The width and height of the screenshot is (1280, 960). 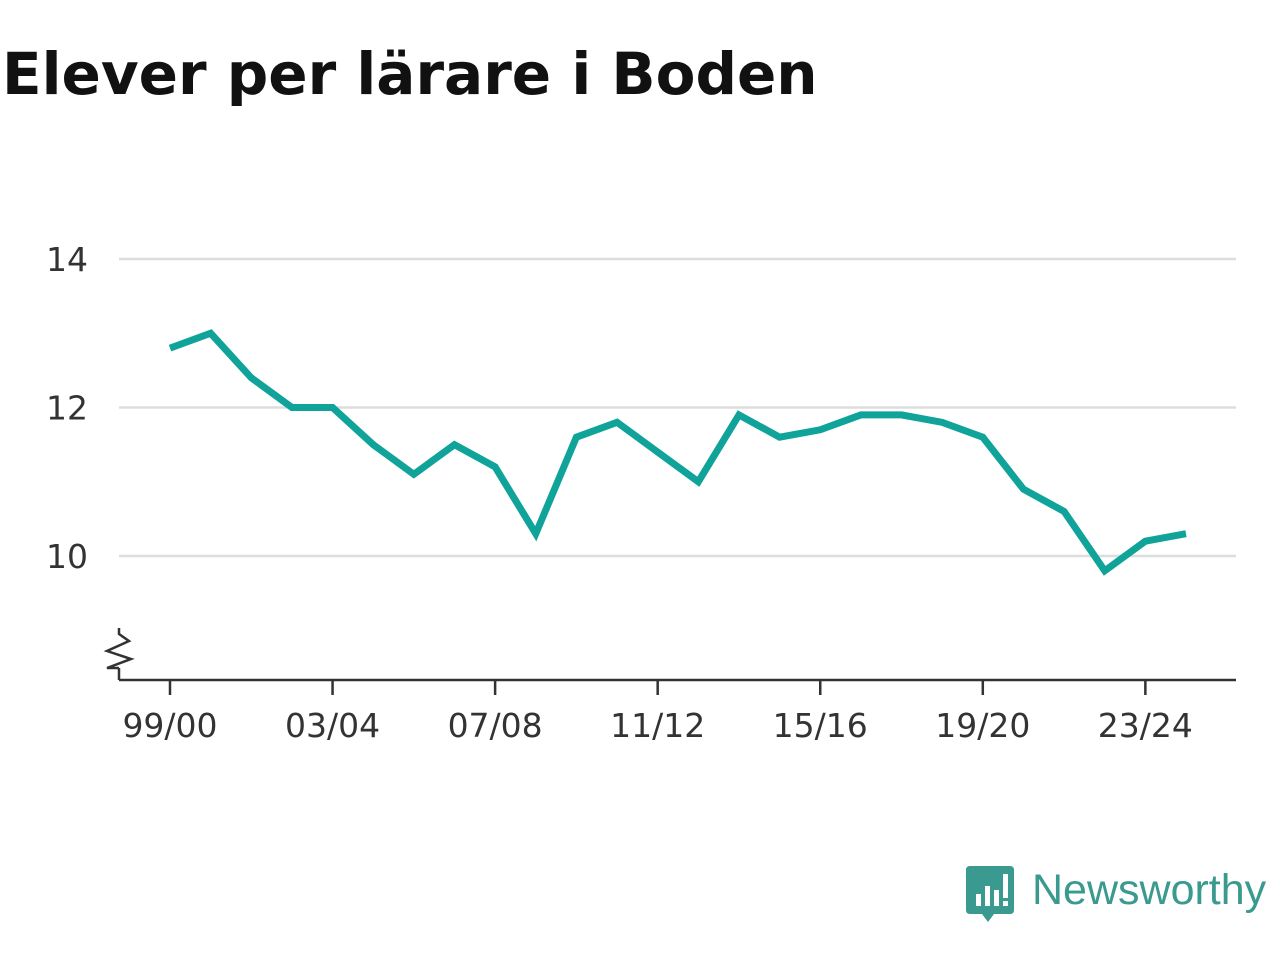 I want to click on y-axis-break-icon, so click(x=119, y=649).